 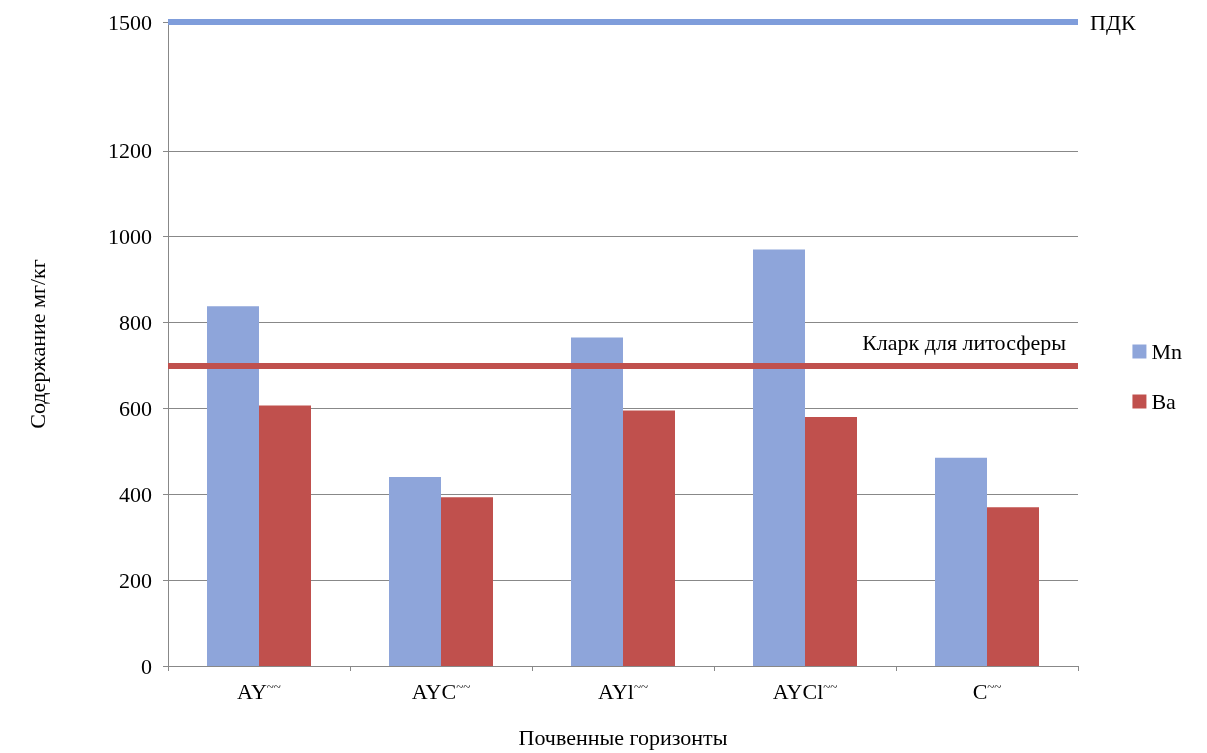 I want to click on ref-line-label: Кларк для литосферы, so click(x=964, y=342).